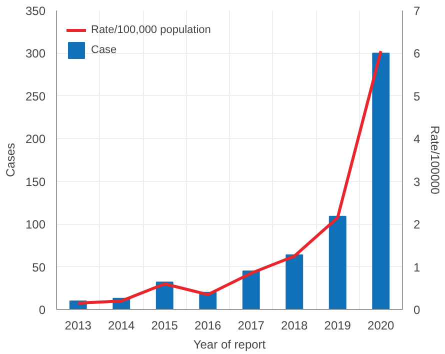 Image resolution: width=445 pixels, height=354 pixels. I want to click on y-tick-label: 300, so click(35, 53).